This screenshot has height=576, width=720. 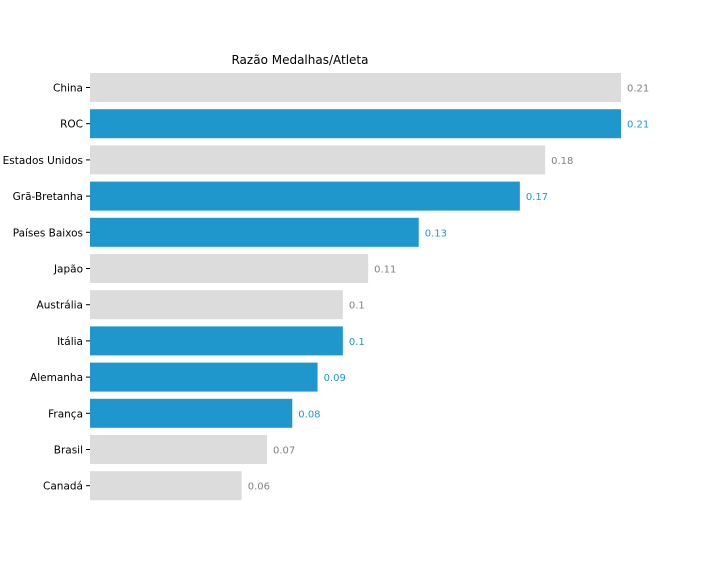 What do you see at coordinates (335, 378) in the screenshot?
I see `value-label: 0.09` at bounding box center [335, 378].